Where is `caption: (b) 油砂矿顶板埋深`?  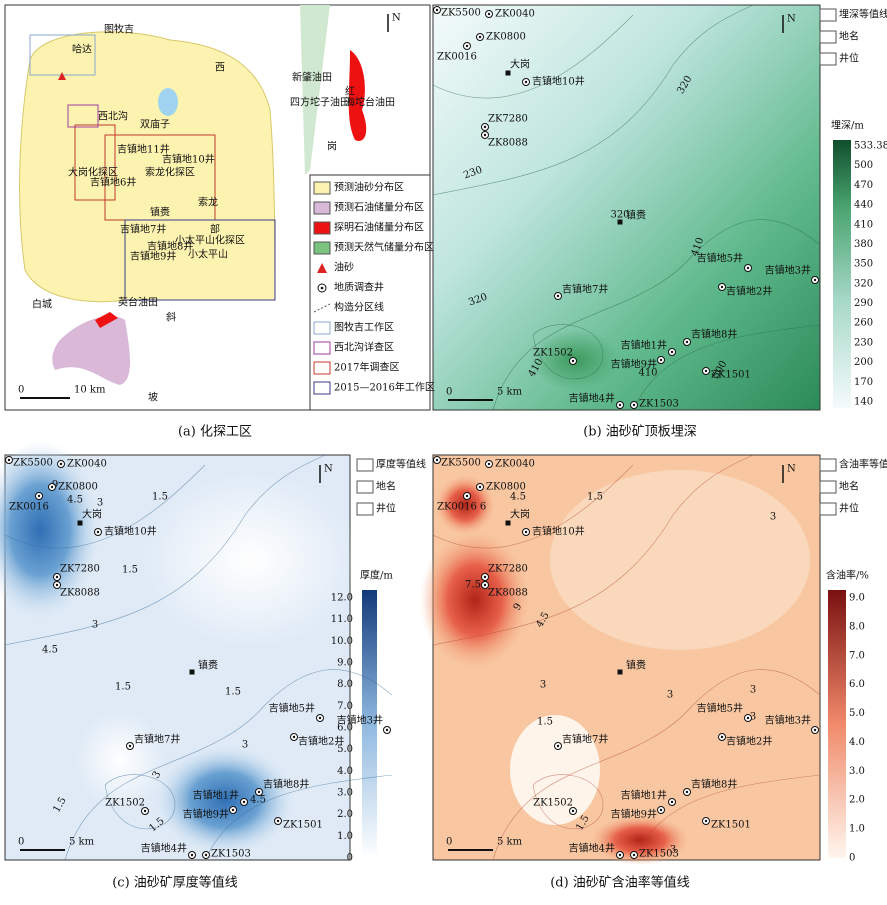 caption: (b) 油砂矿顶板埋深 is located at coordinates (640, 432).